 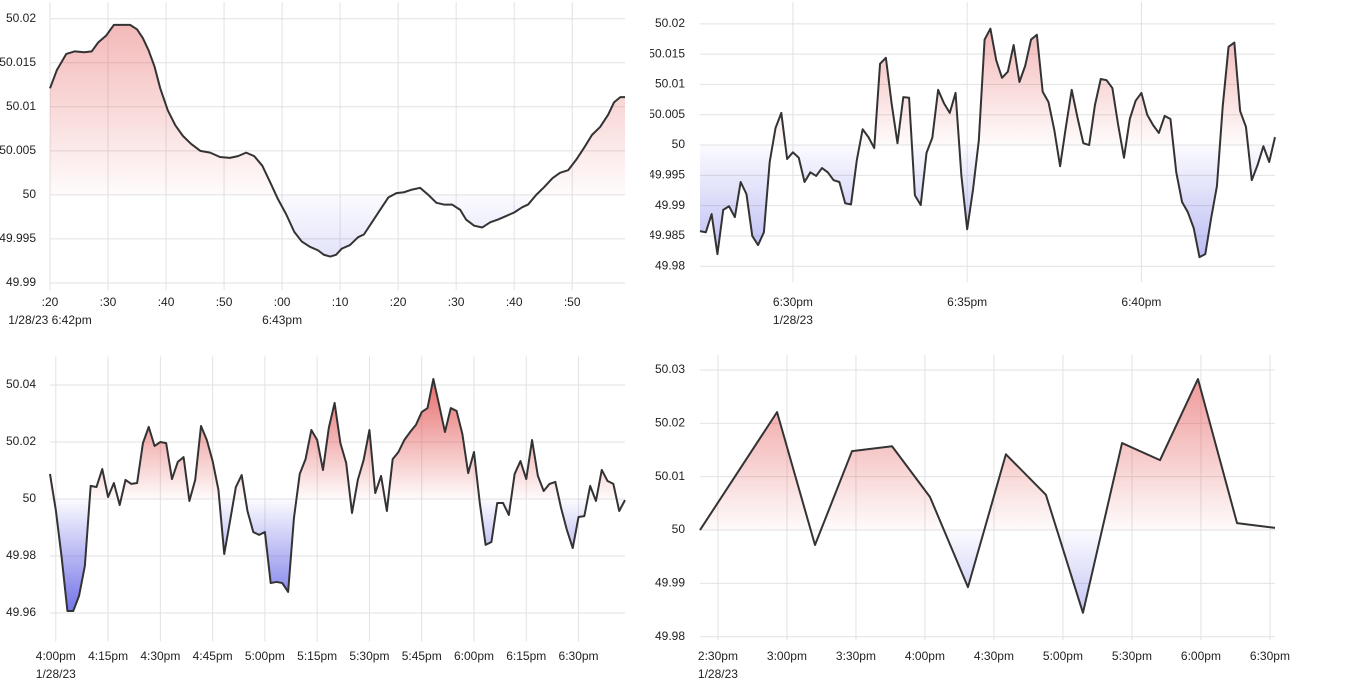 What do you see at coordinates (670, 369) in the screenshot?
I see `y-tick-label: 50.03` at bounding box center [670, 369].